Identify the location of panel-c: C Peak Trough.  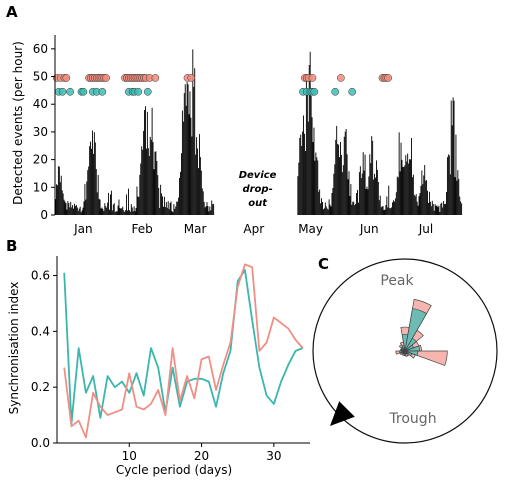
(405, 349).